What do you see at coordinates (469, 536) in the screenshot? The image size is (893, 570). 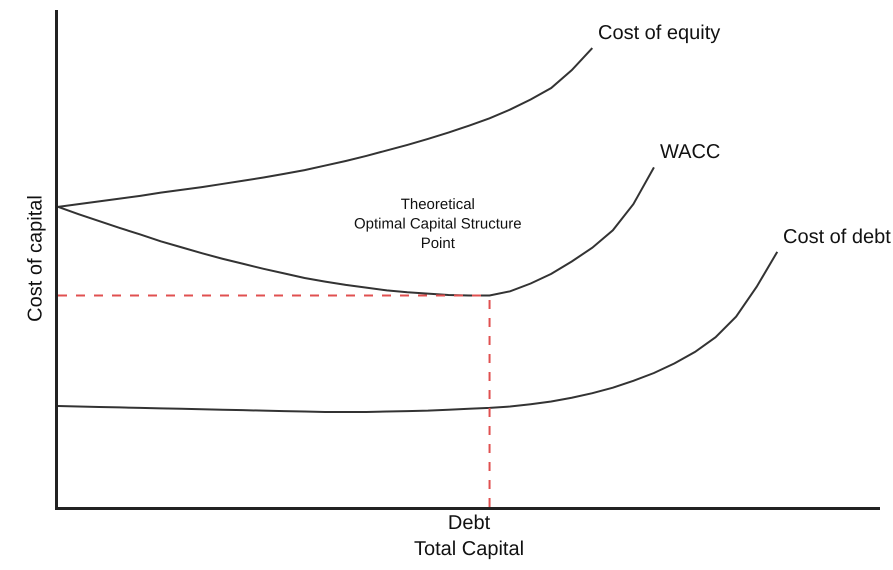 I see `x-axis-title: Debt Total Capital` at bounding box center [469, 536].